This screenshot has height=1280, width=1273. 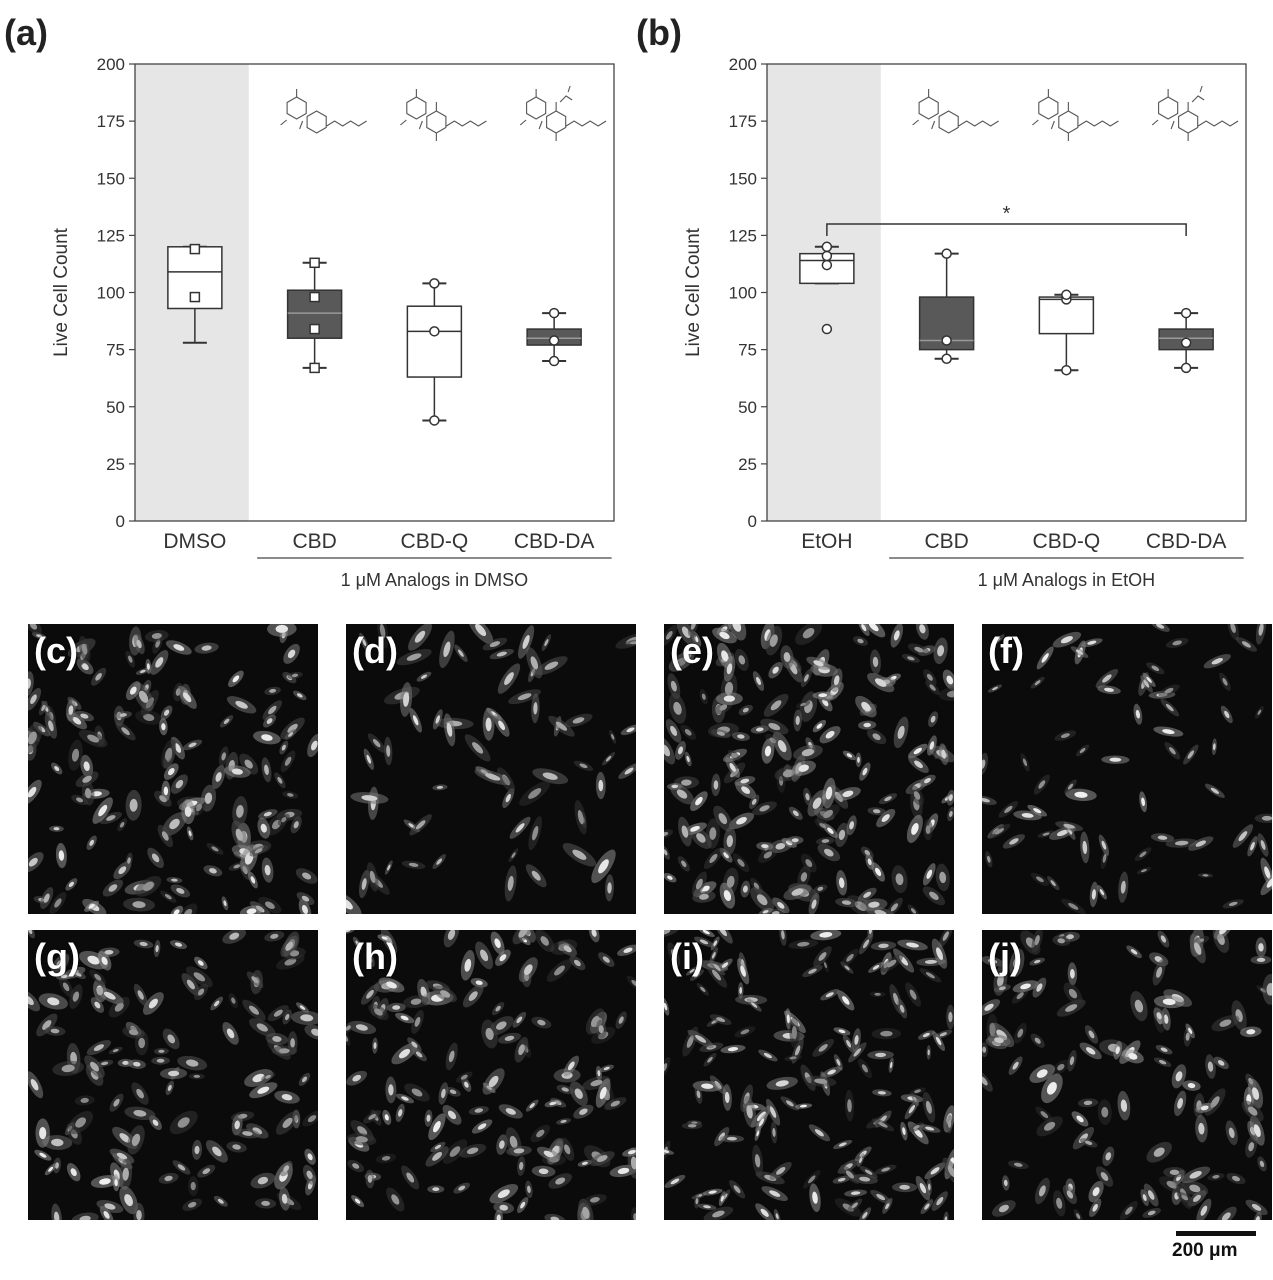 I want to click on y-tick-label-100: 100, so click(x=743, y=293).